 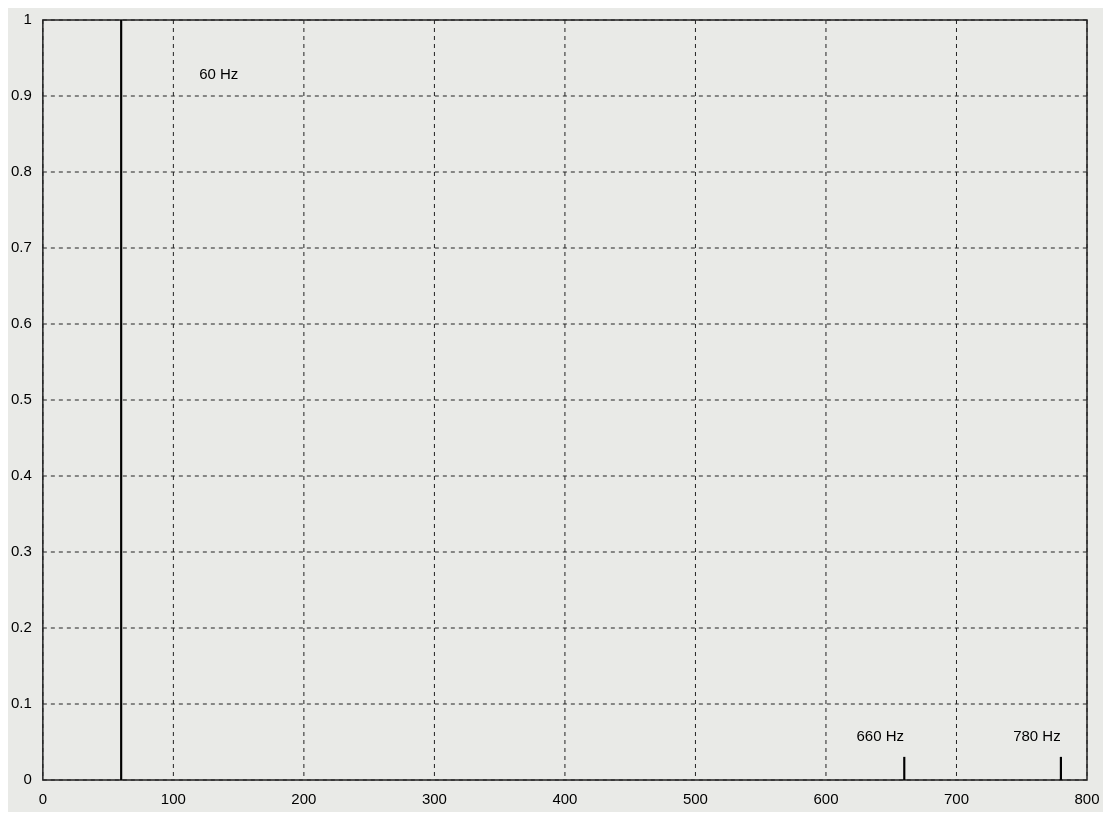 What do you see at coordinates (1037, 736) in the screenshot?
I see `annotation: 780 Hz` at bounding box center [1037, 736].